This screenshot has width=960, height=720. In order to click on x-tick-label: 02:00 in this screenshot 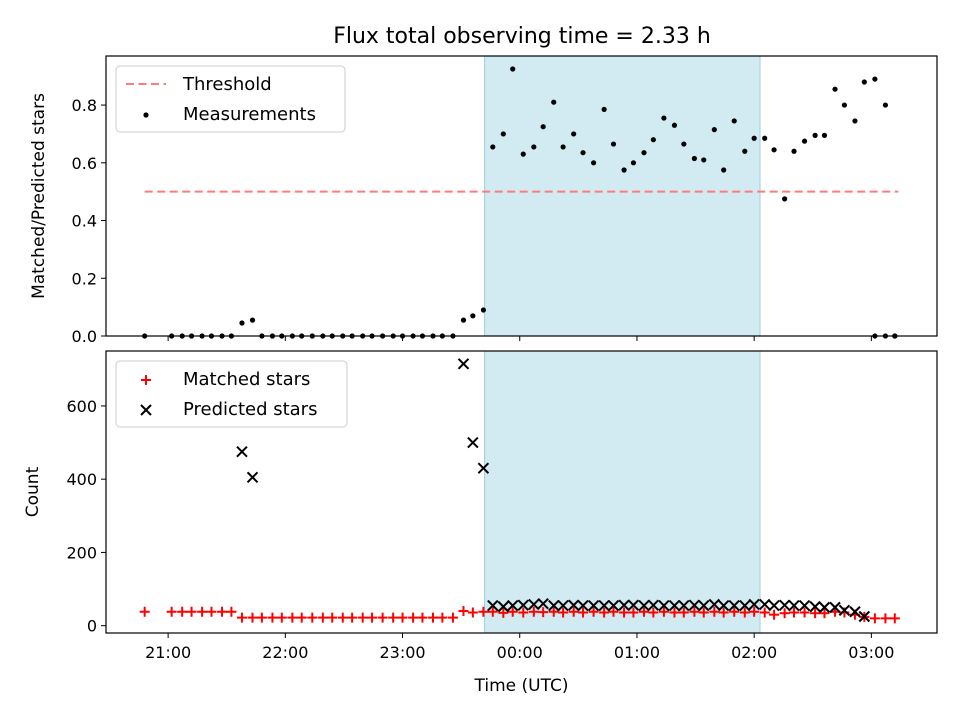, I will do `click(754, 652)`.